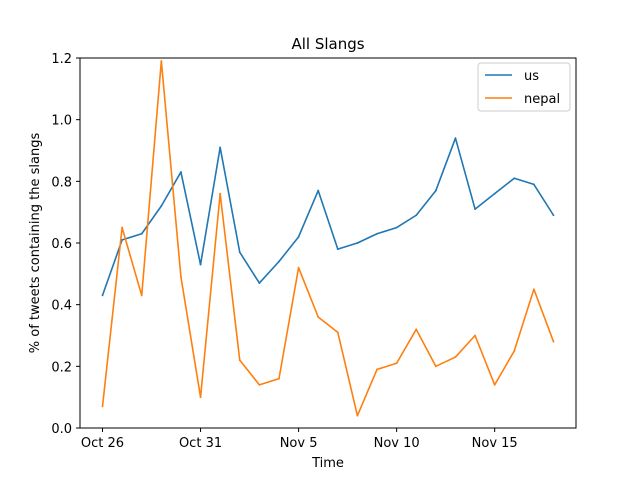 This screenshot has width=640, height=484. I want to click on y-axis-label: % of tweets containing the slangs, so click(35, 243).